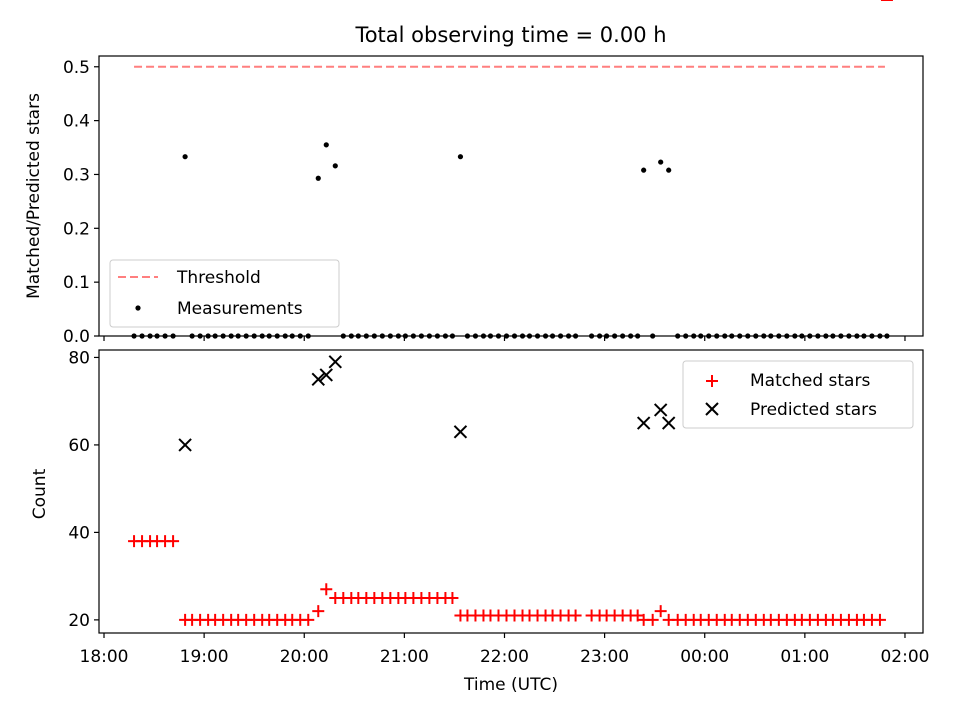 This screenshot has height=720, width=960. What do you see at coordinates (76, 175) in the screenshot?
I see `ratio-y-tick-label: 0.3` at bounding box center [76, 175].